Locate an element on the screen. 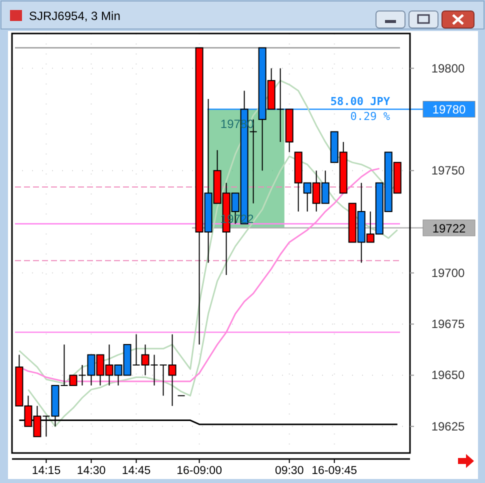  x-tick-label: 14:45 is located at coordinates (136, 471).